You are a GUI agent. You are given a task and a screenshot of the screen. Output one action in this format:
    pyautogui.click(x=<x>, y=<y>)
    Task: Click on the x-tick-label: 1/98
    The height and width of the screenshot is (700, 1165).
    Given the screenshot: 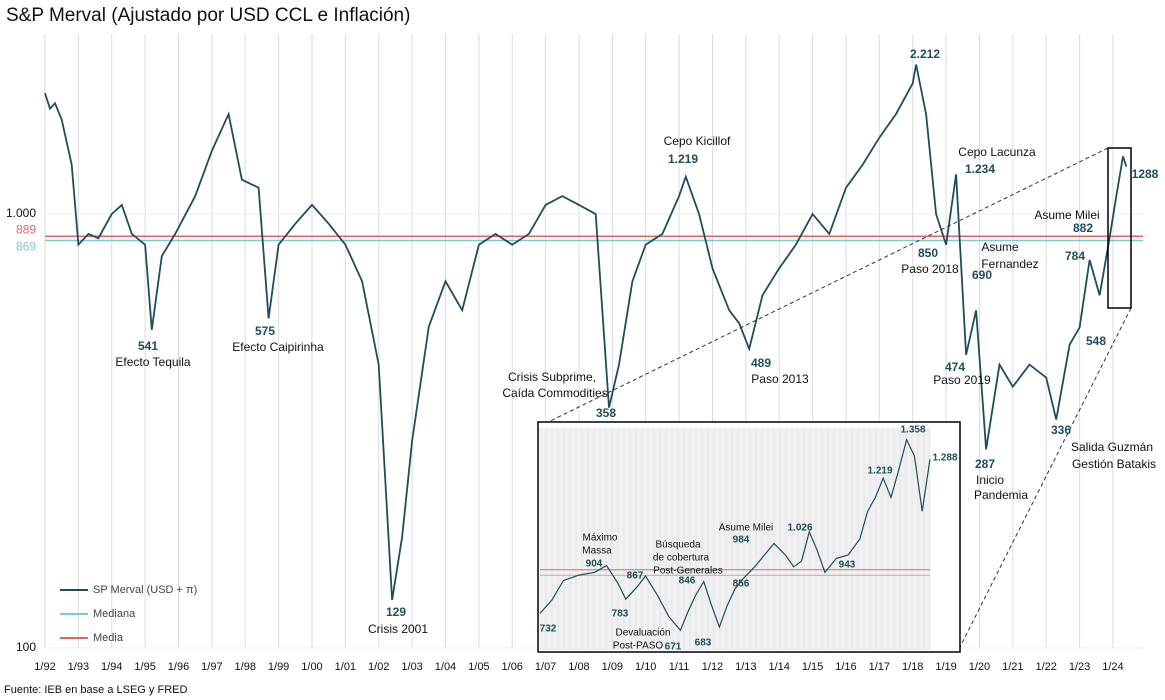 What is the action you would take?
    pyautogui.click(x=245, y=667)
    